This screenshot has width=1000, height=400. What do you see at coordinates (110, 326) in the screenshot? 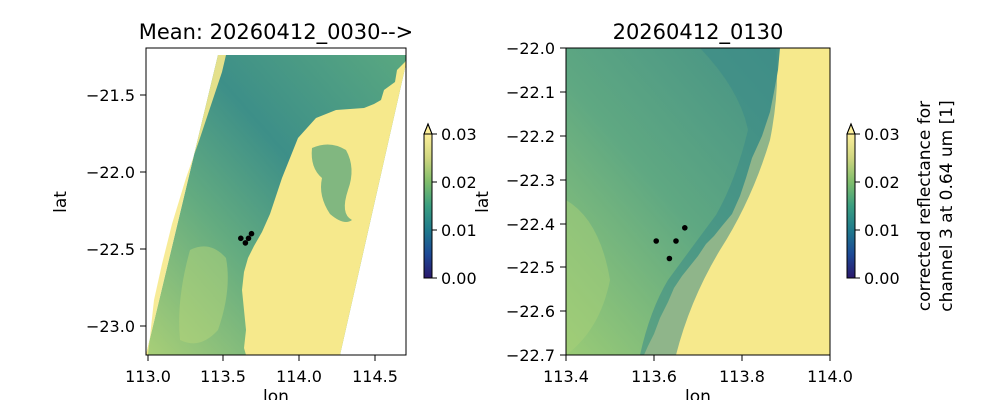
I see `panel-1-ytick-label: −23.0` at bounding box center [110, 326].